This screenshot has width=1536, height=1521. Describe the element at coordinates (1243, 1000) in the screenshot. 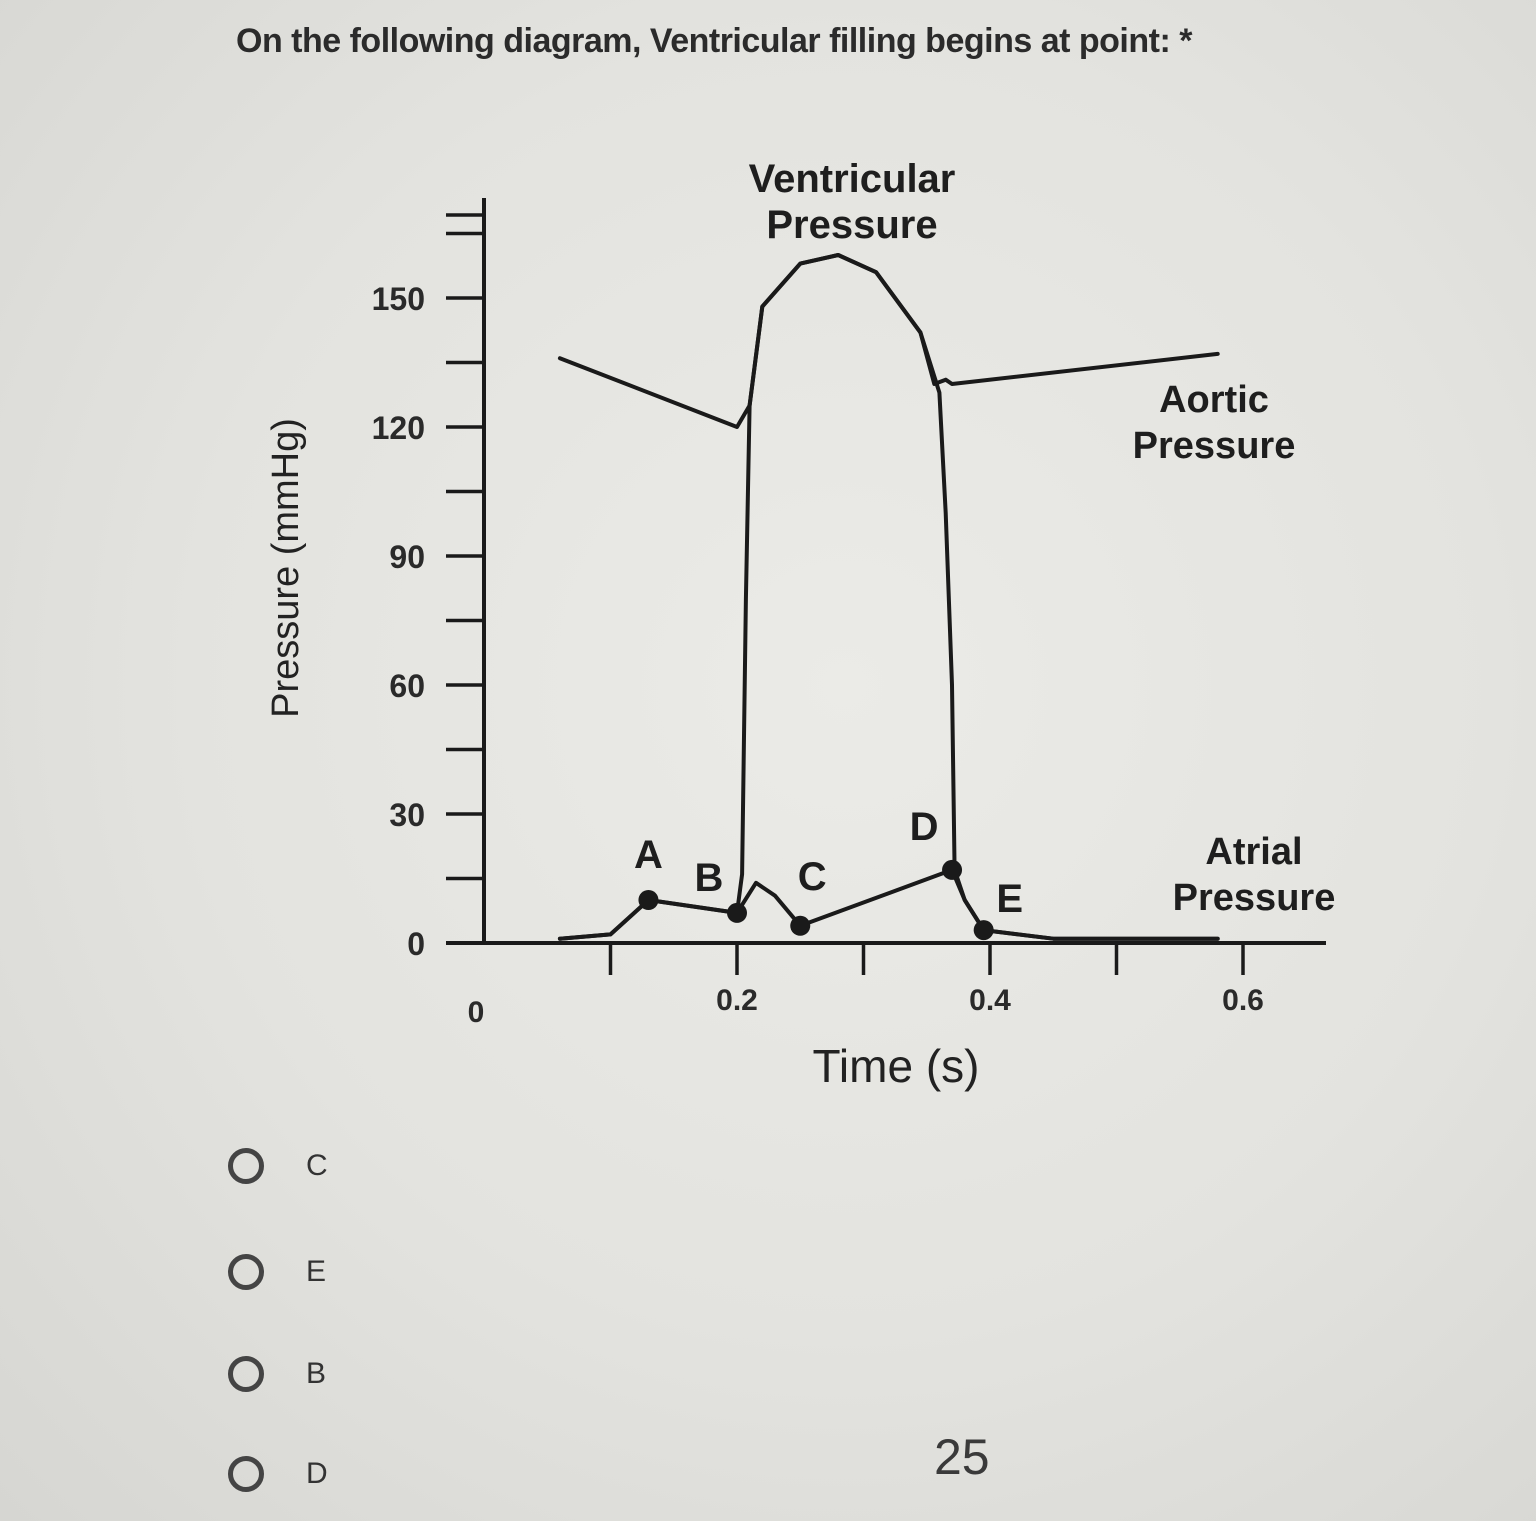

I see `x-tick-label: 0.6` at that location.